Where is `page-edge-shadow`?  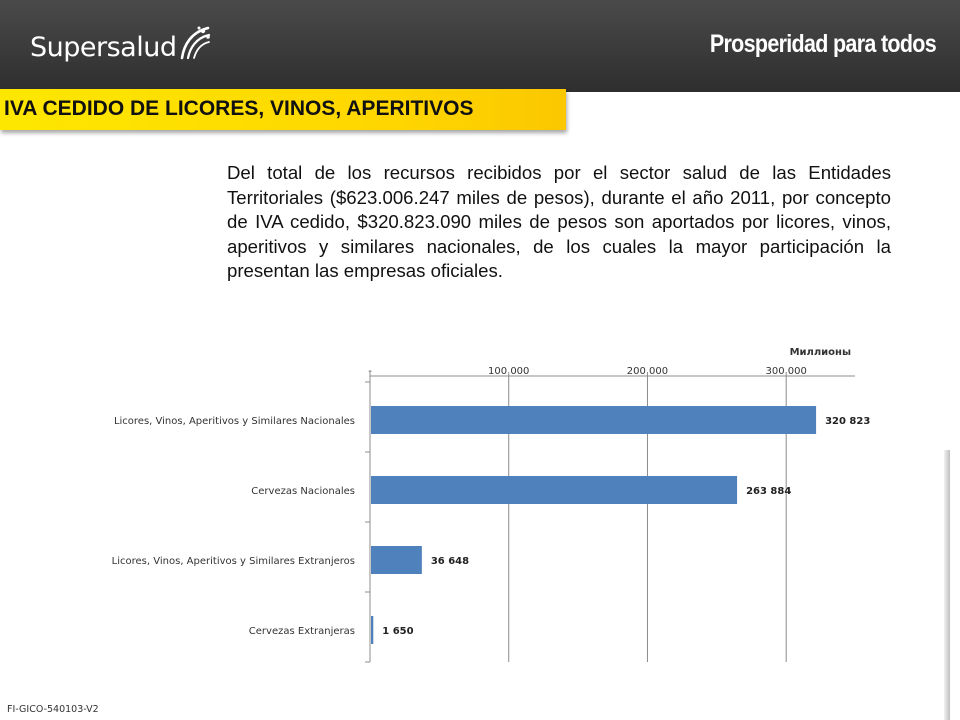
page-edge-shadow is located at coordinates (947, 585).